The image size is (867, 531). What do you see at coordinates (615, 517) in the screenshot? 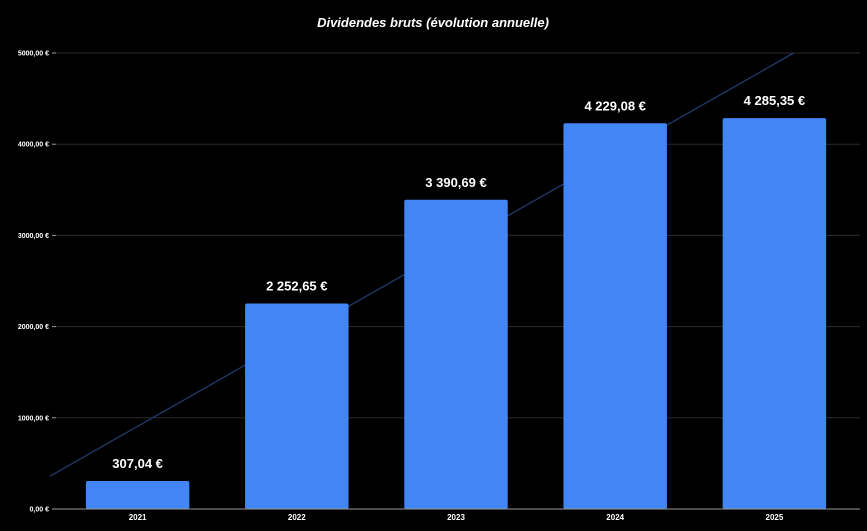
I see `x-tick-label: 2024` at bounding box center [615, 517].